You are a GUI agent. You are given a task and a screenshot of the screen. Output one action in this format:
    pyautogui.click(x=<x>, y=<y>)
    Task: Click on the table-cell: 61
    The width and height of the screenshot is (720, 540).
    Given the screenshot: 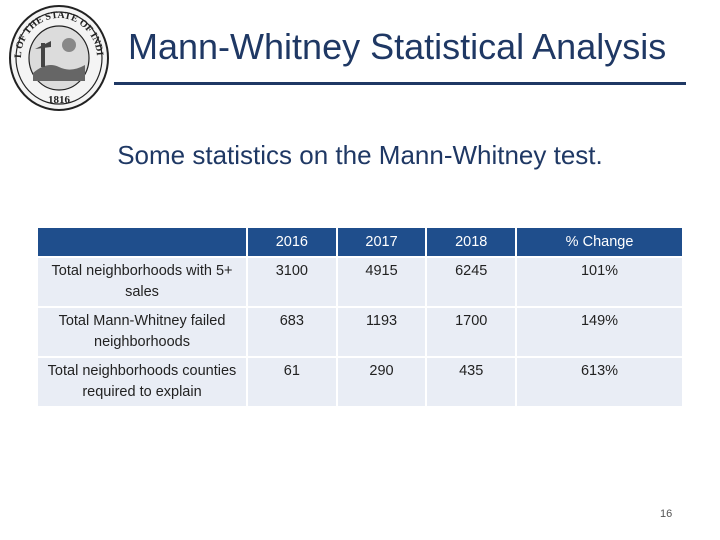 What is the action you would take?
    pyautogui.click(x=292, y=382)
    